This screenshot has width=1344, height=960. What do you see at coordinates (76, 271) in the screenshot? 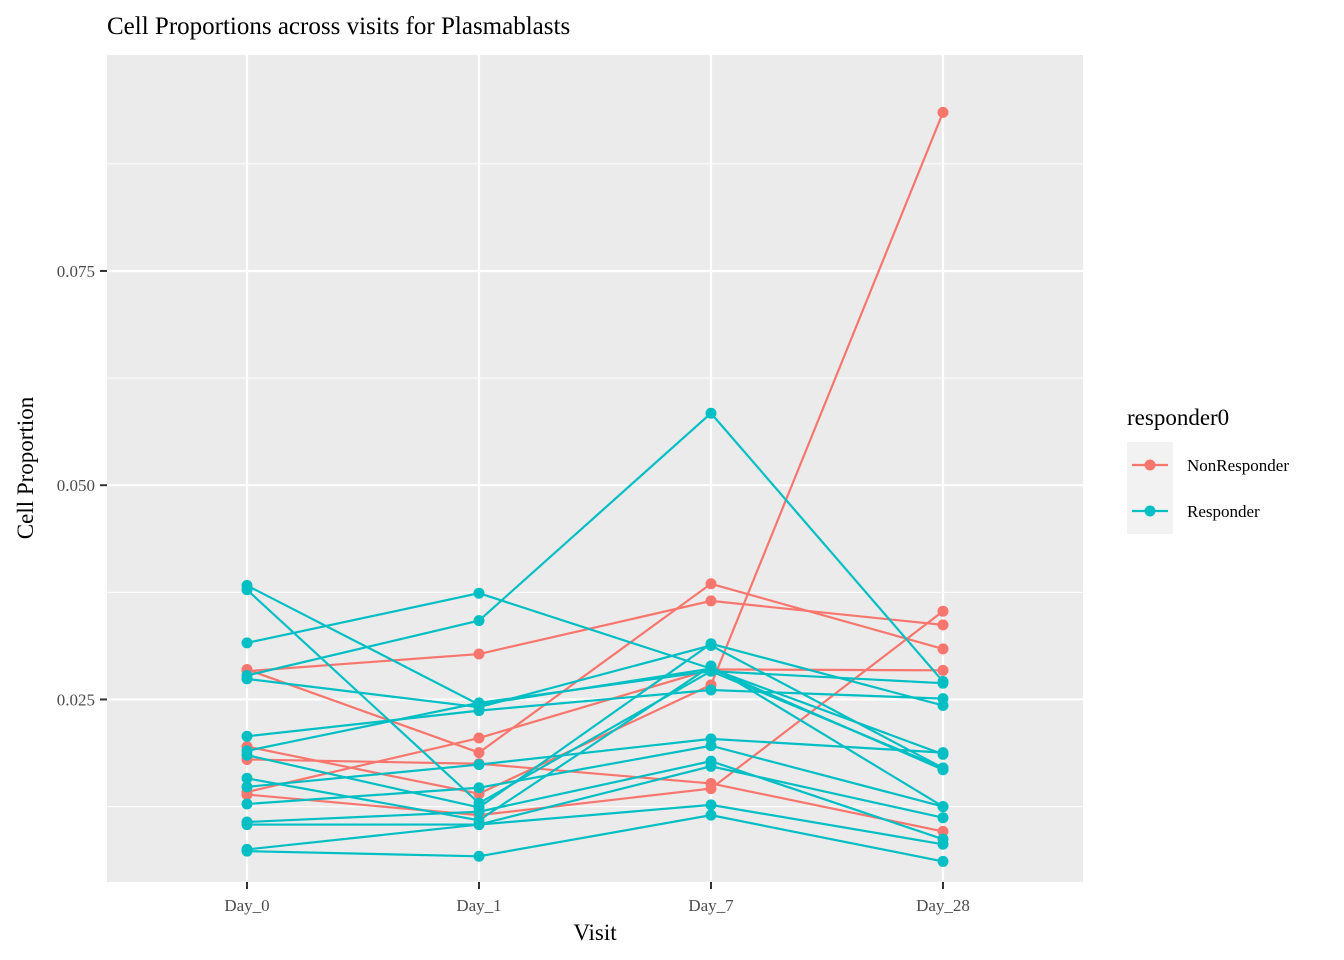
I see `y-tick-label: 0.075` at bounding box center [76, 271].